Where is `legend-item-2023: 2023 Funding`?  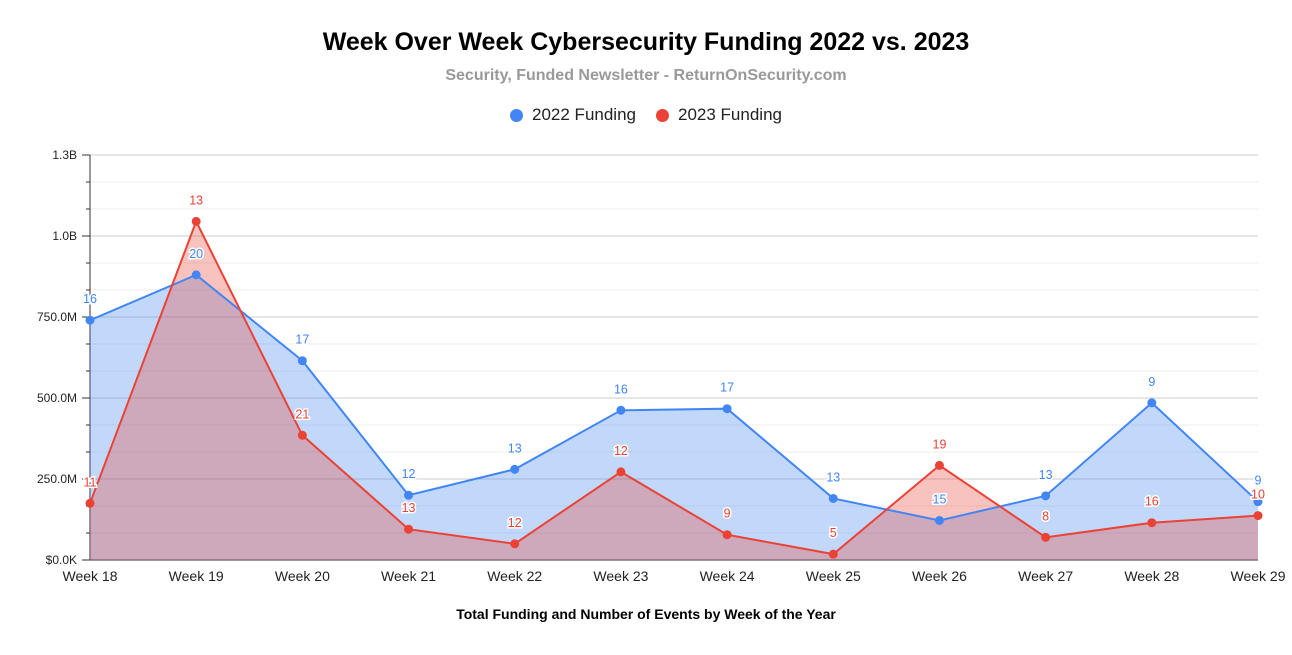
legend-item-2023: 2023 Funding is located at coordinates (719, 115).